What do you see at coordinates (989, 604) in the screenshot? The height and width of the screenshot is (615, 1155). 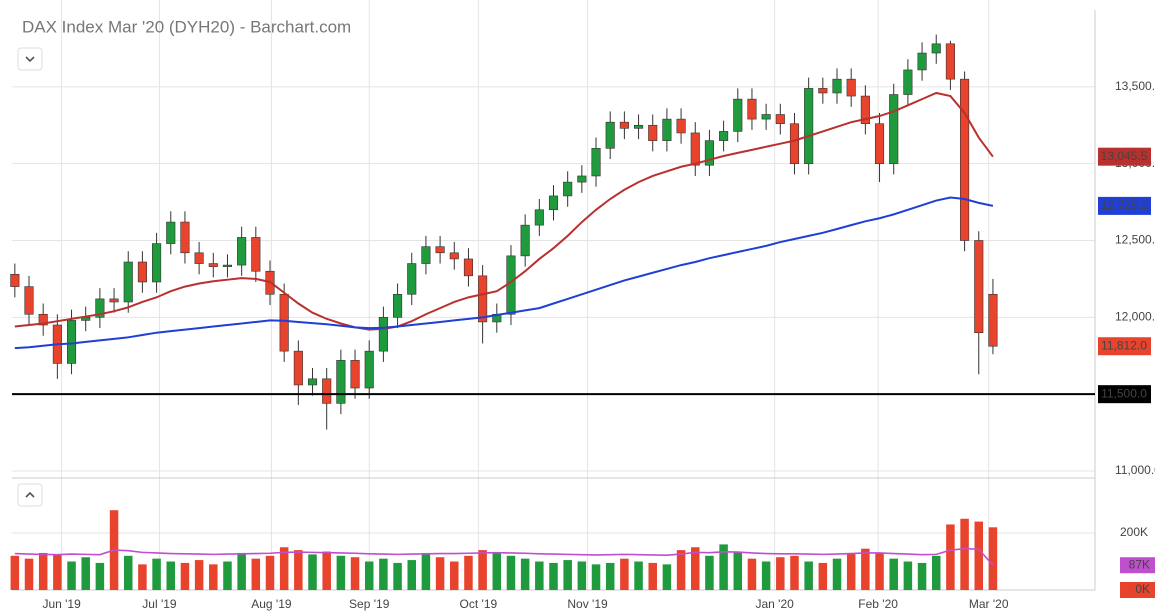 I see `x-tick-label: Mar '20` at bounding box center [989, 604].